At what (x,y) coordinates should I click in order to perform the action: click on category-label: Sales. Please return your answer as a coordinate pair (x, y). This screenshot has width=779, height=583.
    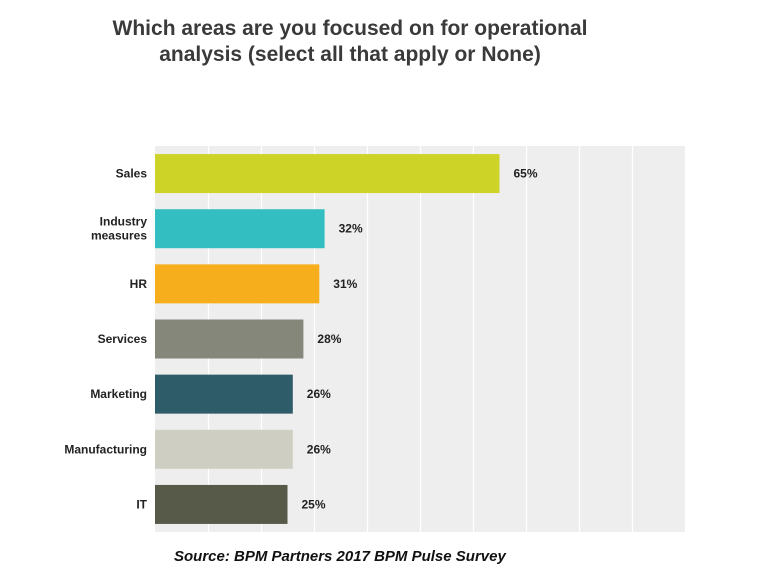
    Looking at the image, I should click on (132, 174).